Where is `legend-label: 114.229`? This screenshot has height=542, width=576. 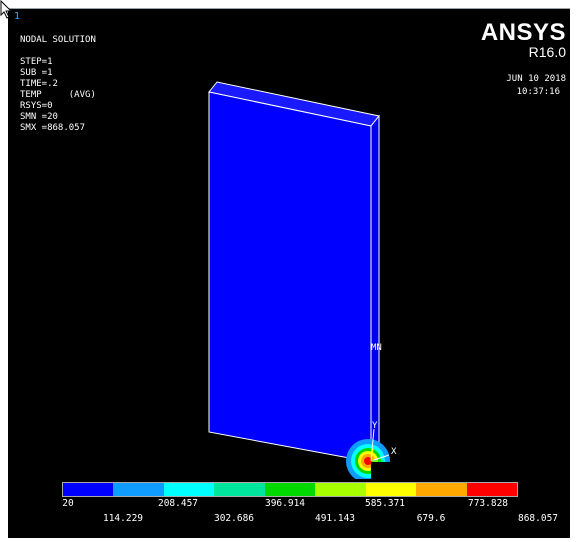
legend-label: 114.229 is located at coordinates (123, 518).